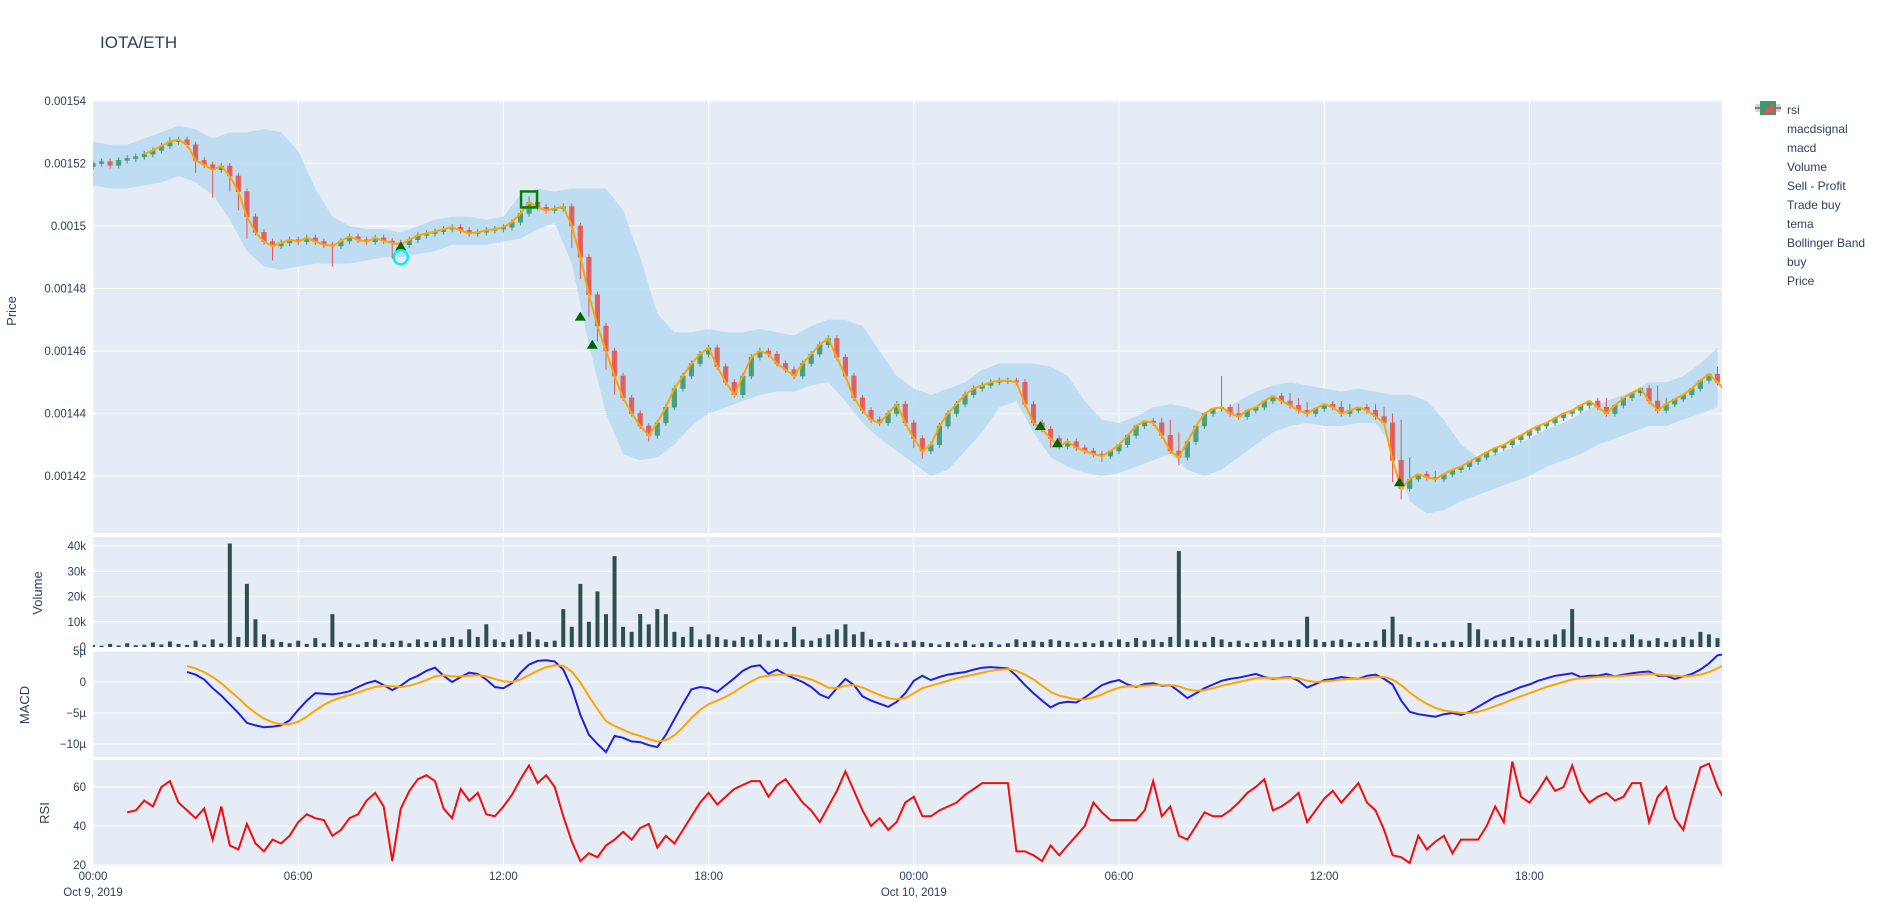 This screenshot has width=1890, height=903. Describe the element at coordinates (65, 102) in the screenshot. I see `y-tick-label: 0.00154` at that location.